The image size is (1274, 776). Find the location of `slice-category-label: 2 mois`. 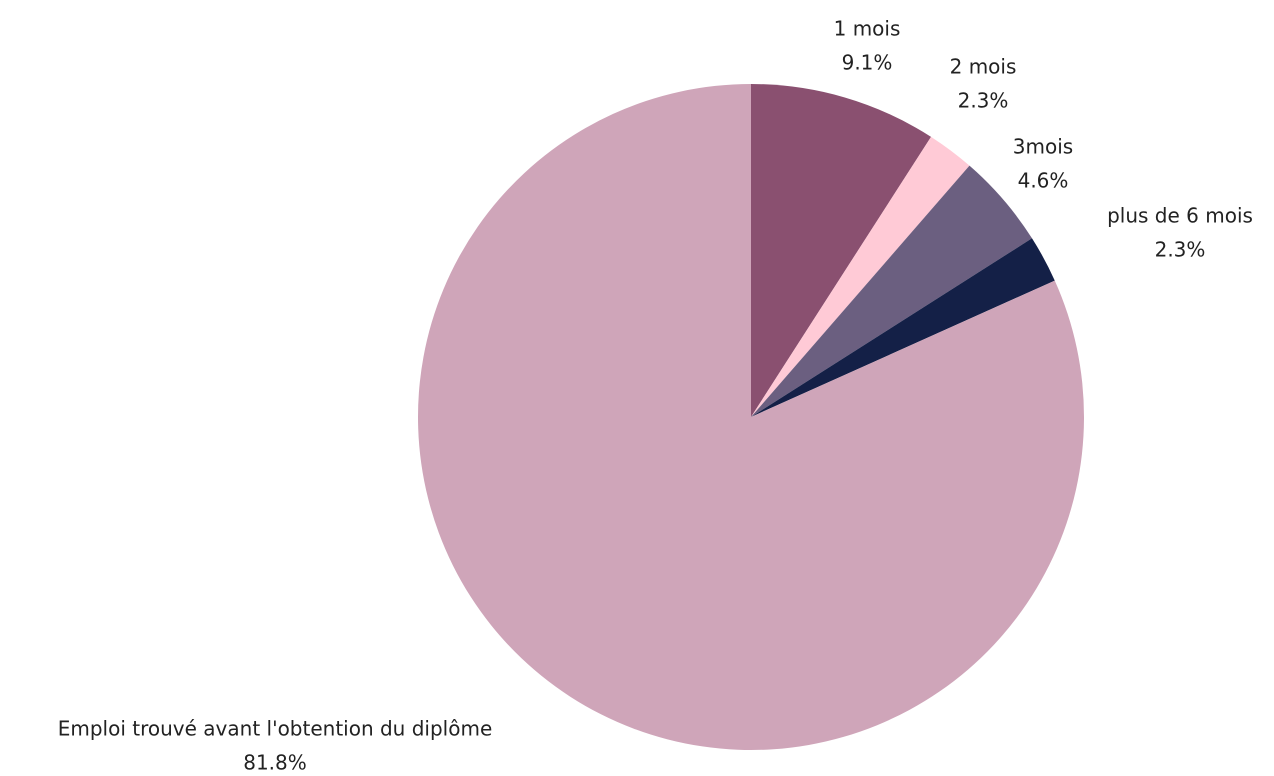

slice-category-label: 2 mois is located at coordinates (983, 67).